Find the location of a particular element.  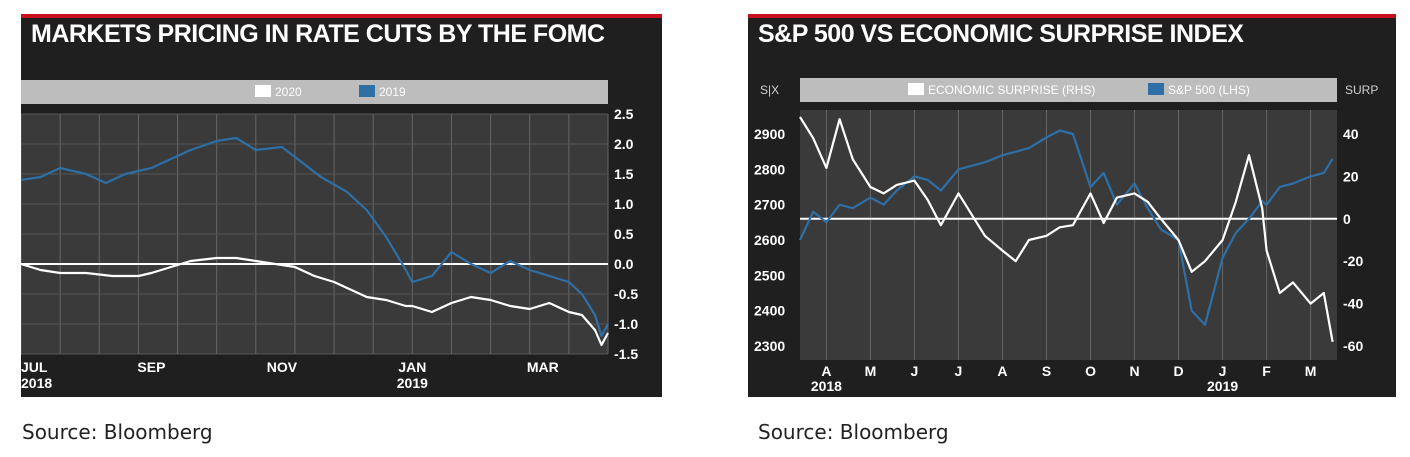

legend-label: 2020 is located at coordinates (288, 92).